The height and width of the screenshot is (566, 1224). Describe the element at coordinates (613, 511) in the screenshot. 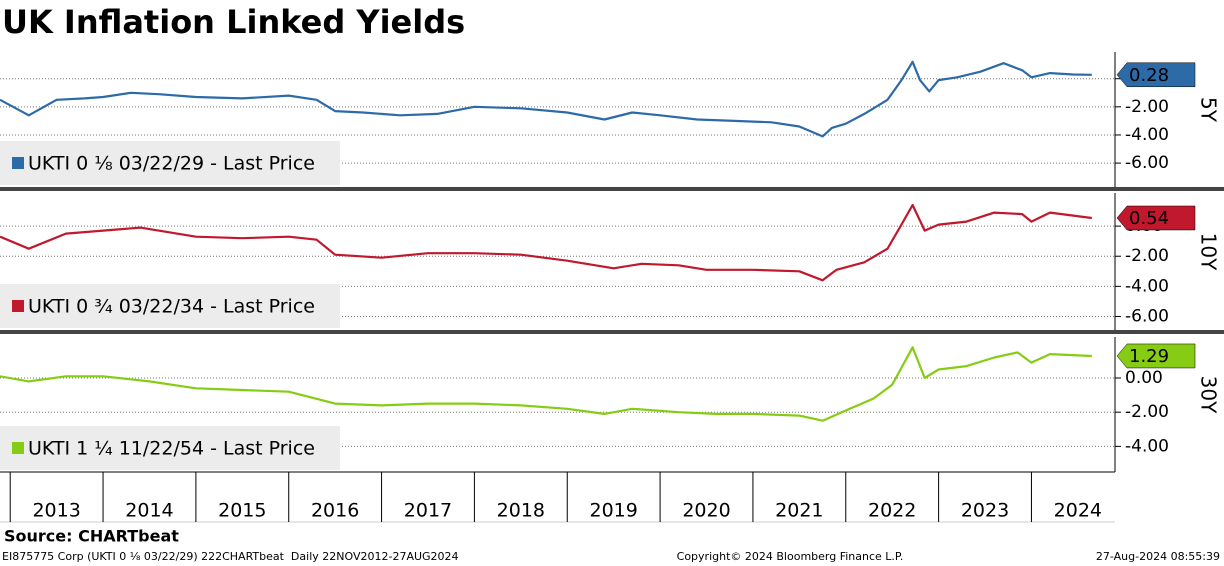

I see `x-tick-label: 2019` at that location.